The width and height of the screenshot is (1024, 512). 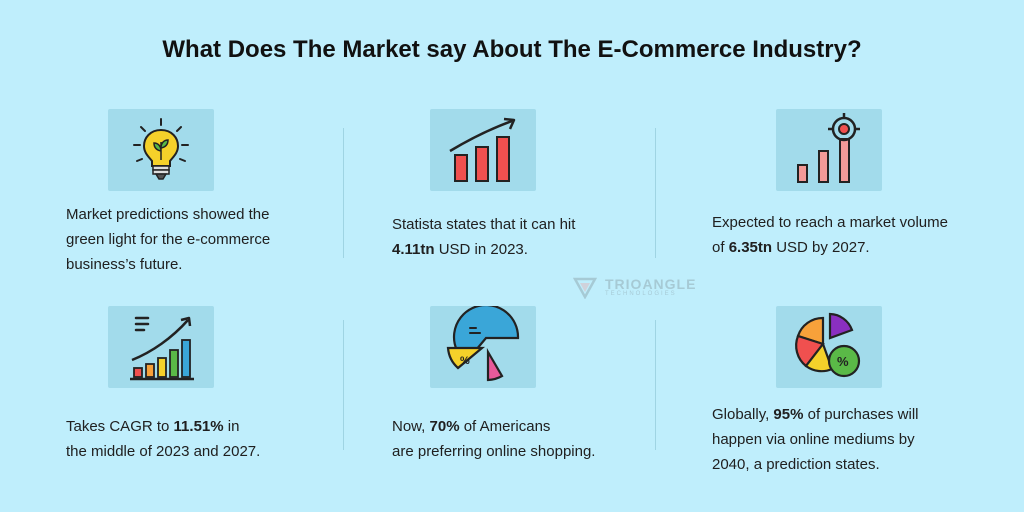 I want to click on card-4-icon-box, so click(x=161, y=347).